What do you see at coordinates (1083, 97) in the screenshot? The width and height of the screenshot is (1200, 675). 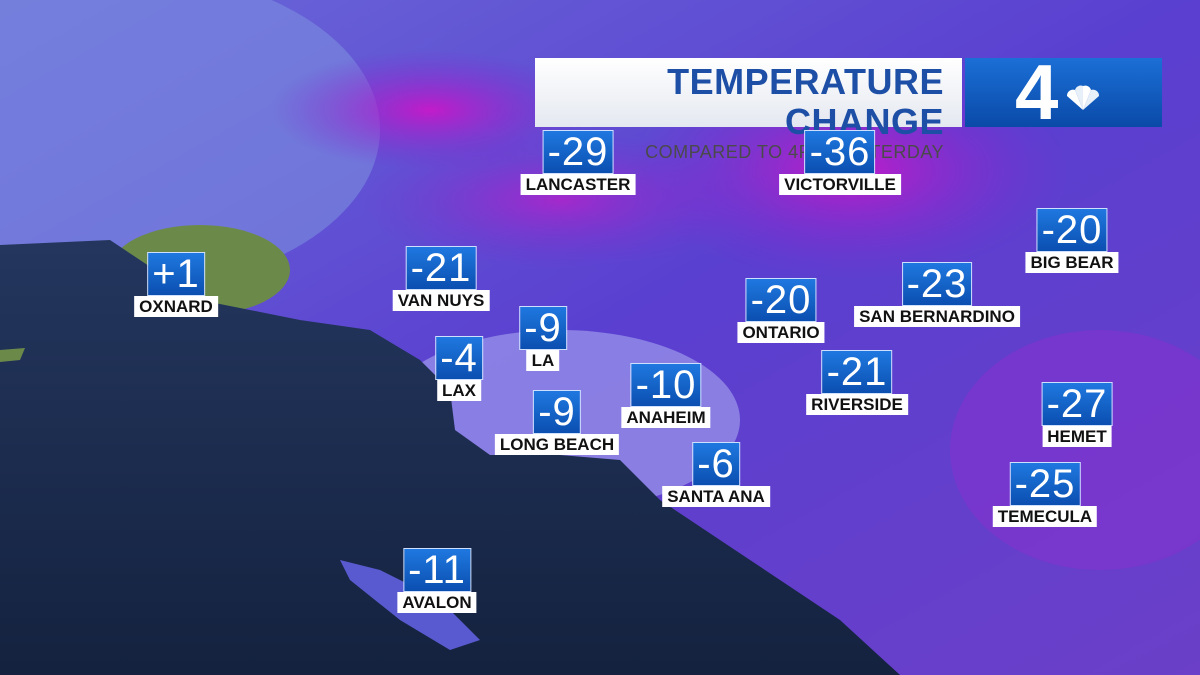 I see `peacock-icon` at bounding box center [1083, 97].